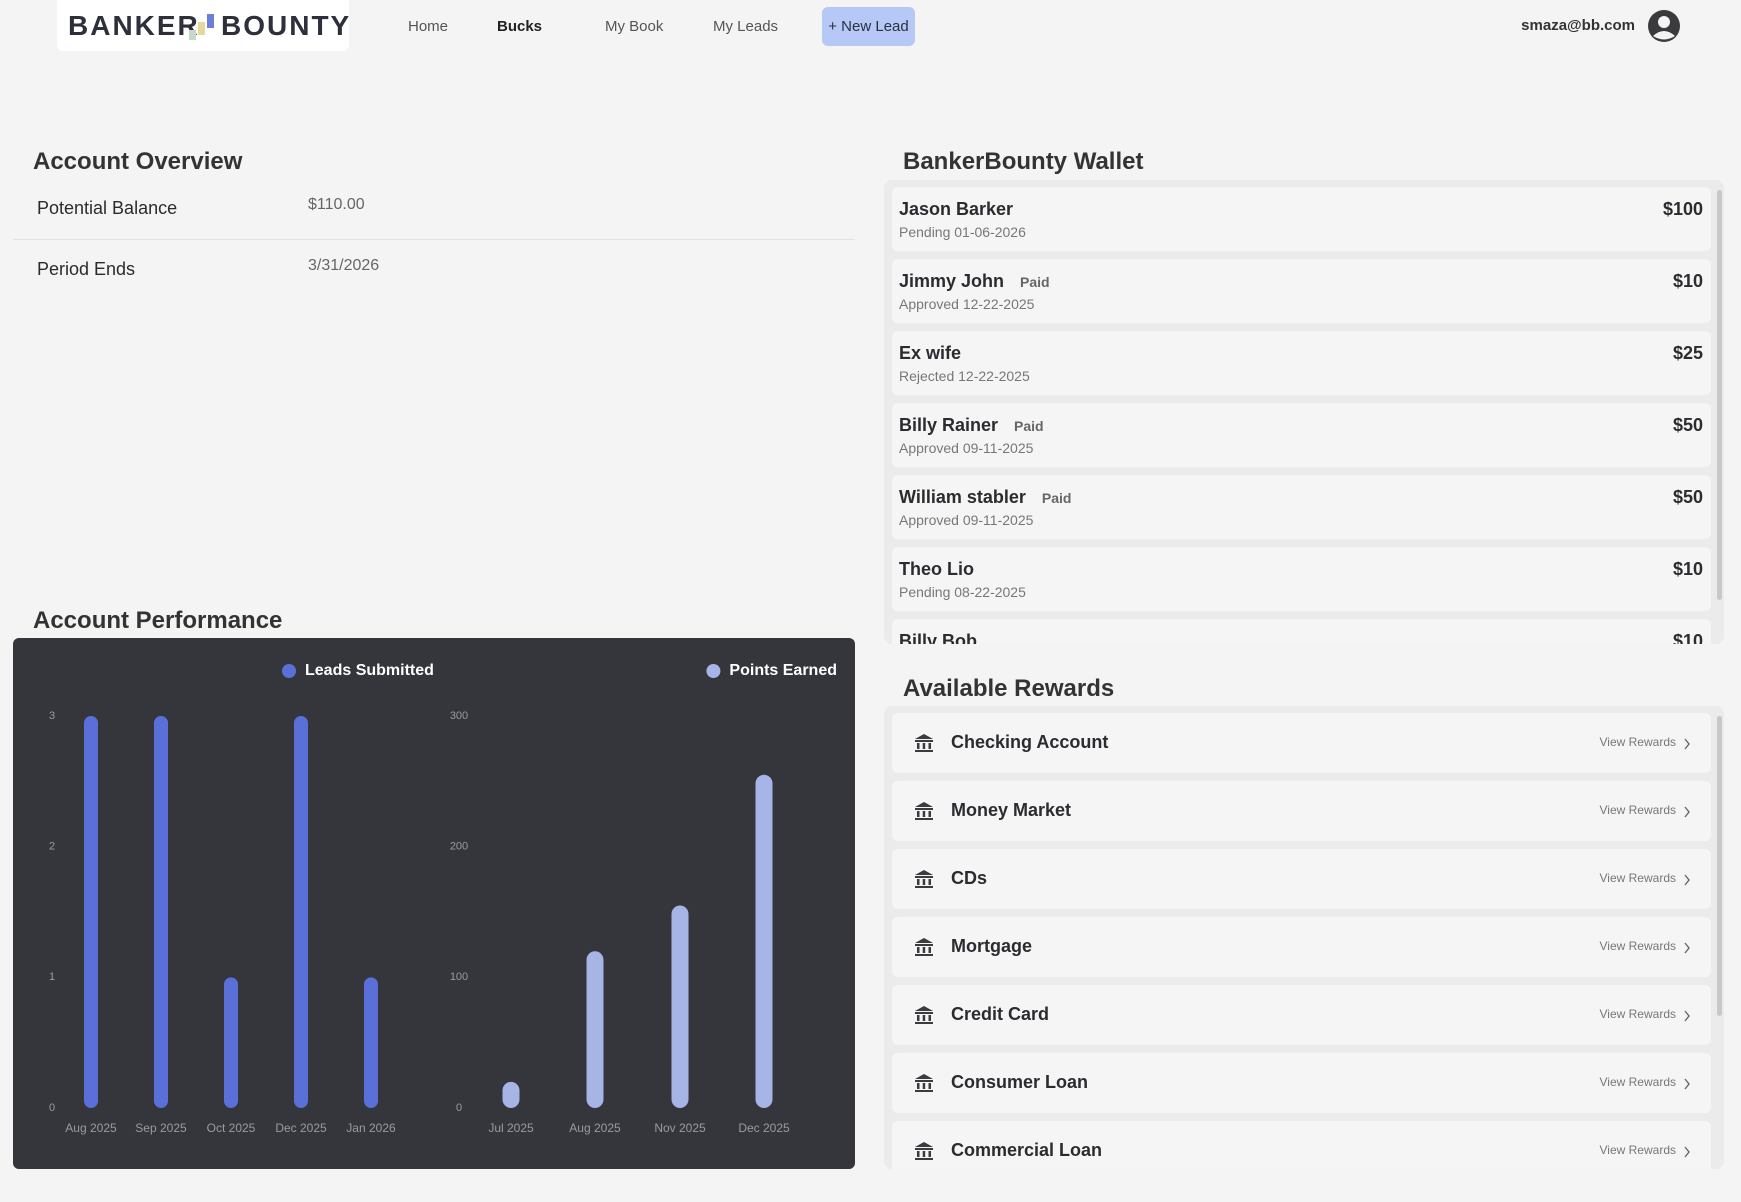  Describe the element at coordinates (952, 281) in the screenshot. I see `wallet-name: Jimmy John` at that location.